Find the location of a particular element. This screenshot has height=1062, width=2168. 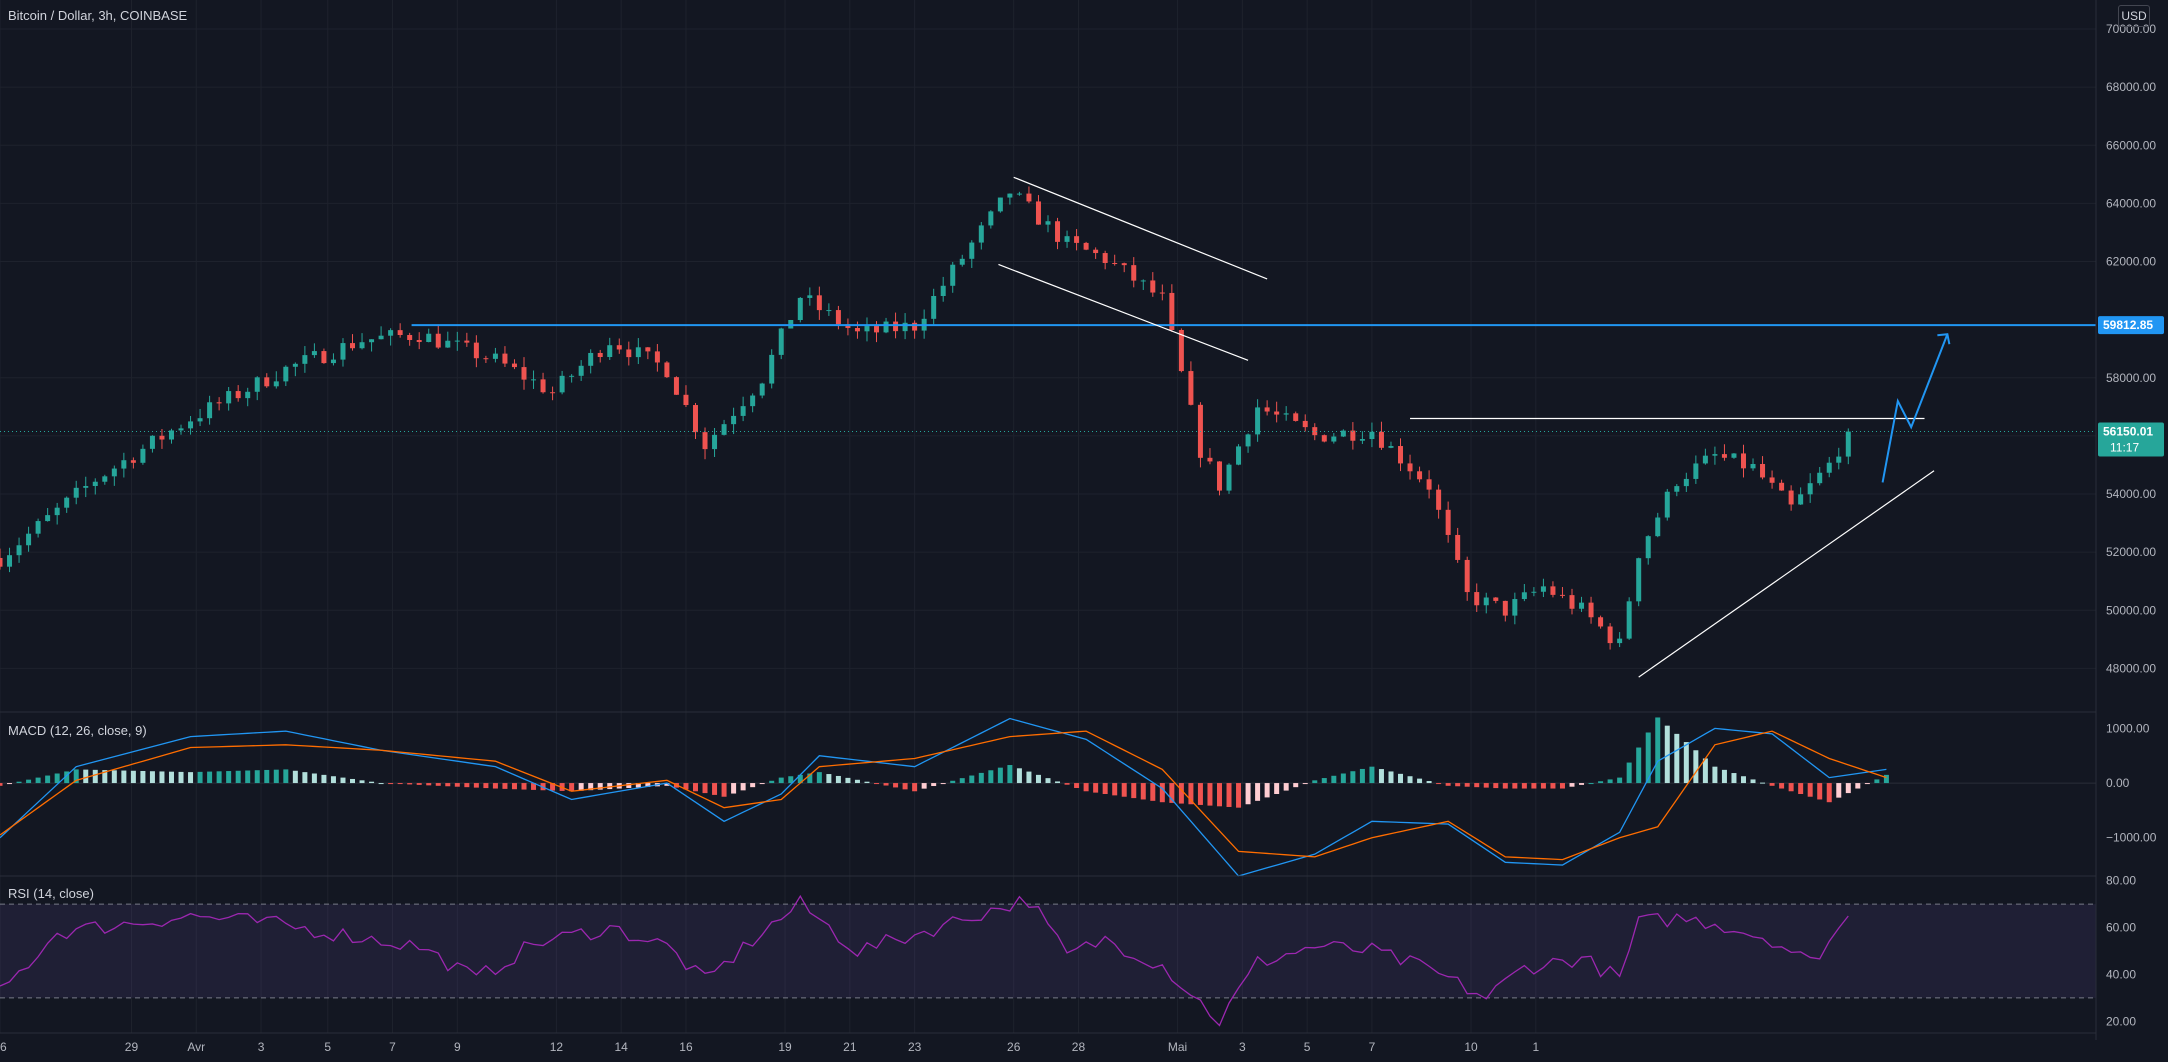

currency-button: USD is located at coordinates (2134, 16).